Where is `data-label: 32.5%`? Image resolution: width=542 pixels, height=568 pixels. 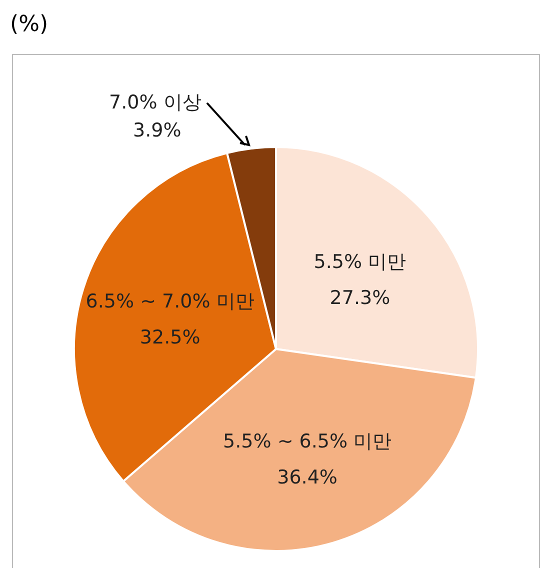 data-label: 32.5% is located at coordinates (170, 337).